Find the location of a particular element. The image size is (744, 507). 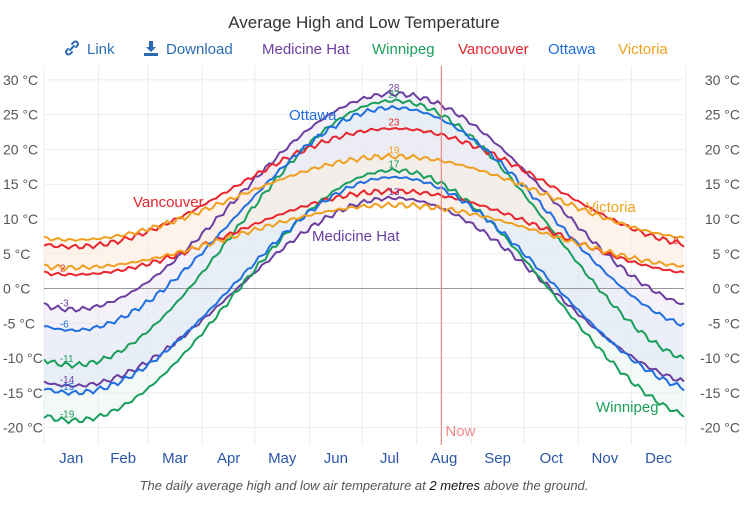

x-tick-feb: Feb is located at coordinates (123, 458).